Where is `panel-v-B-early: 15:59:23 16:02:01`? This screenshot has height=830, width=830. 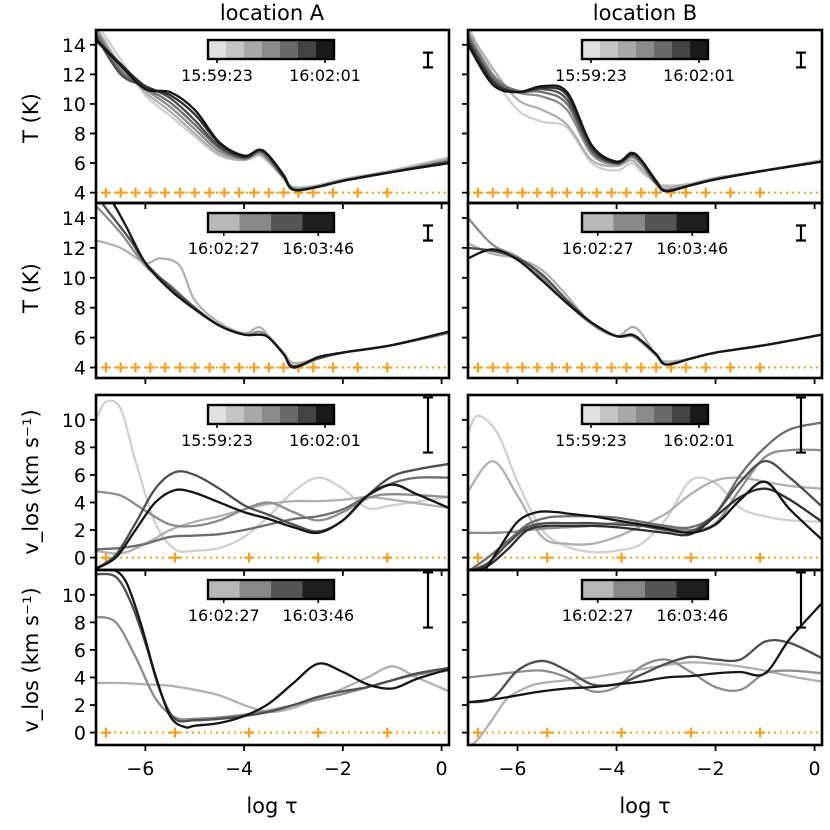 panel-v-B-early: 15:59:23 16:02:01 is located at coordinates (643, 484).